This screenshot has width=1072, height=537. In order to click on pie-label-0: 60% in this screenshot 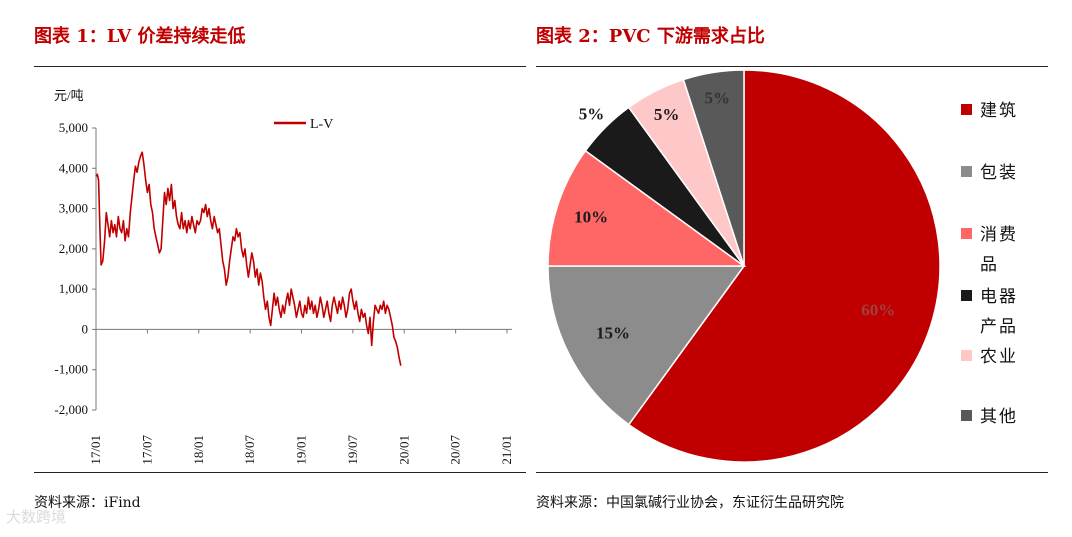, I will do `click(878, 310)`.